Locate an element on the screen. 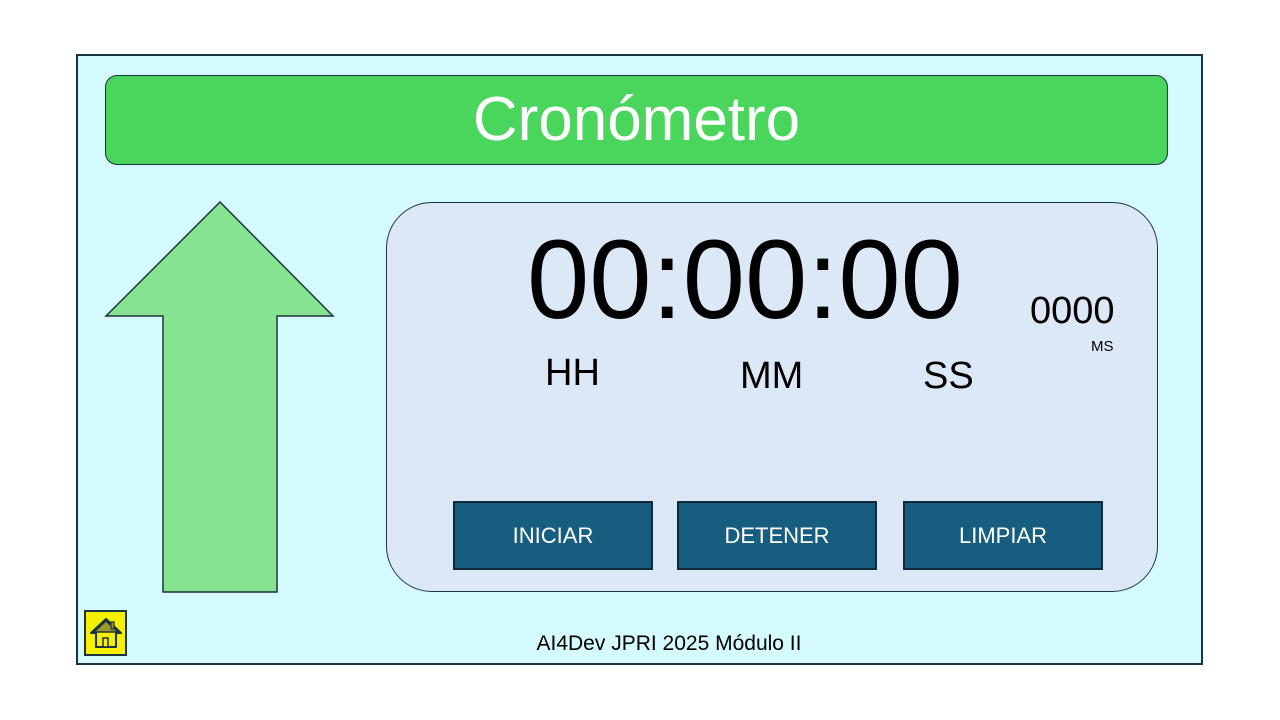 This screenshot has height=720, width=1280. up-arrow-icon is located at coordinates (219, 397).